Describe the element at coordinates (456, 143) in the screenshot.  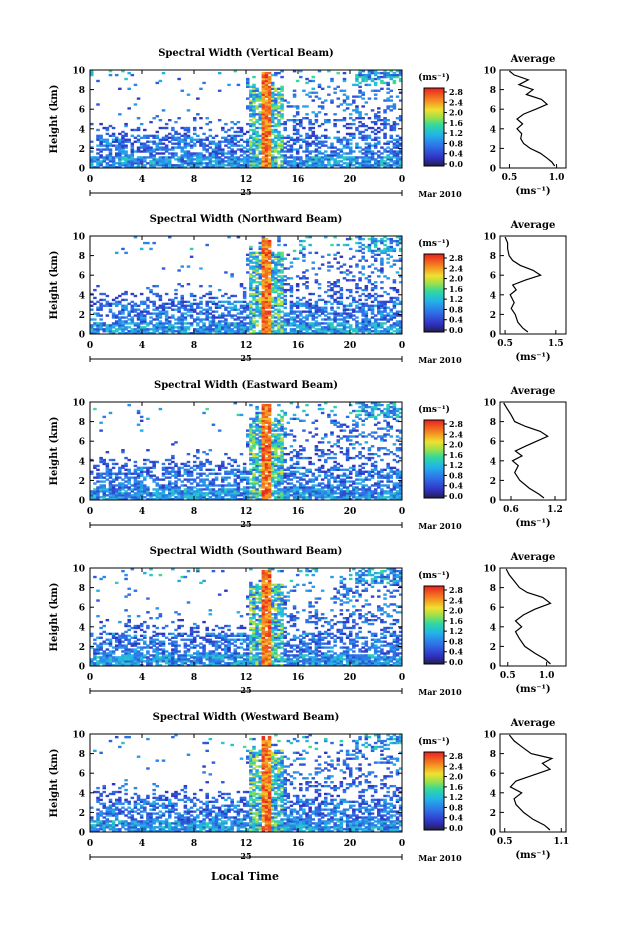
I see `colorbar-tick-label: 0.8` at that location.